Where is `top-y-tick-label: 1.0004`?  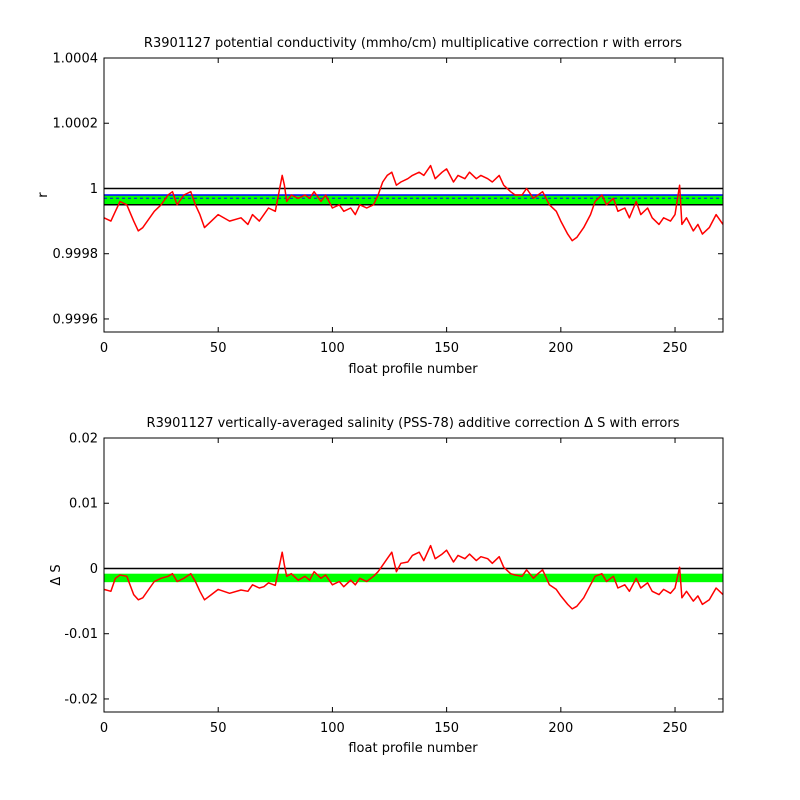 top-y-tick-label: 1.0004 is located at coordinates (76, 59).